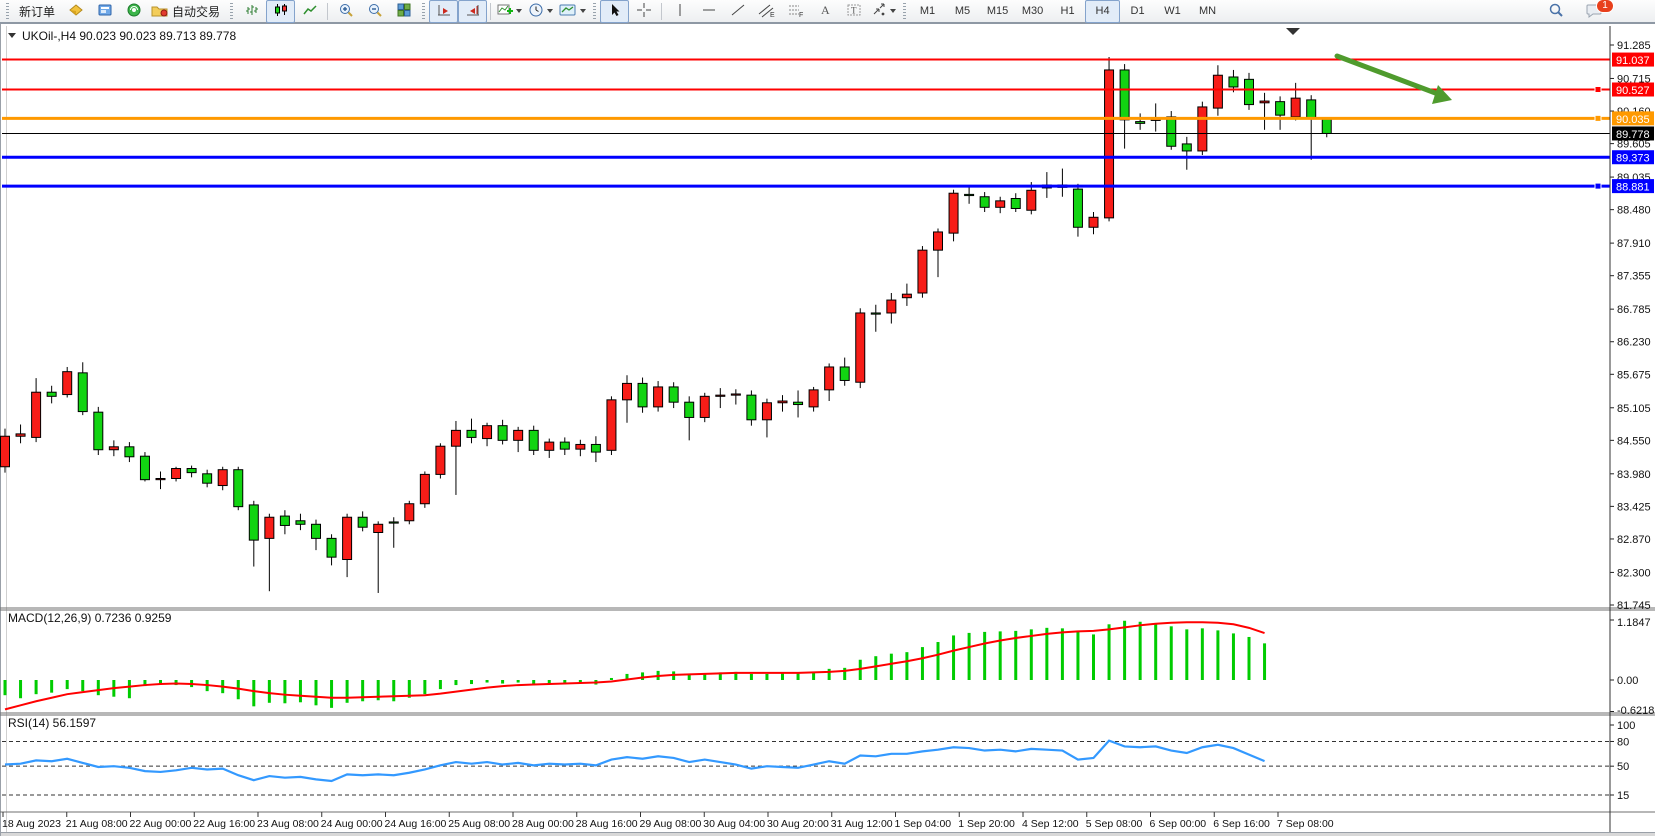 This screenshot has width=1655, height=836. Describe the element at coordinates (923, 824) in the screenshot. I see `time-axis-label: 1 Sep 04:00` at that location.